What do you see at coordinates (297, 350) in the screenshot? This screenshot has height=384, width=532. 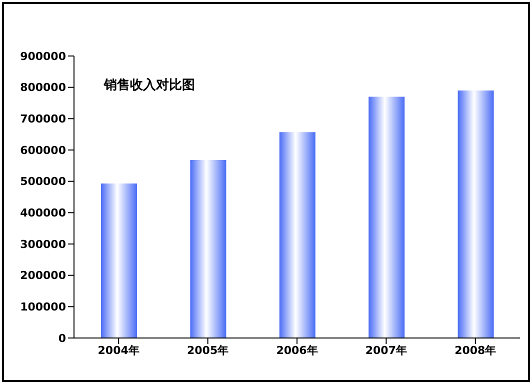 I see `x-tick-label: 2006年` at bounding box center [297, 350].